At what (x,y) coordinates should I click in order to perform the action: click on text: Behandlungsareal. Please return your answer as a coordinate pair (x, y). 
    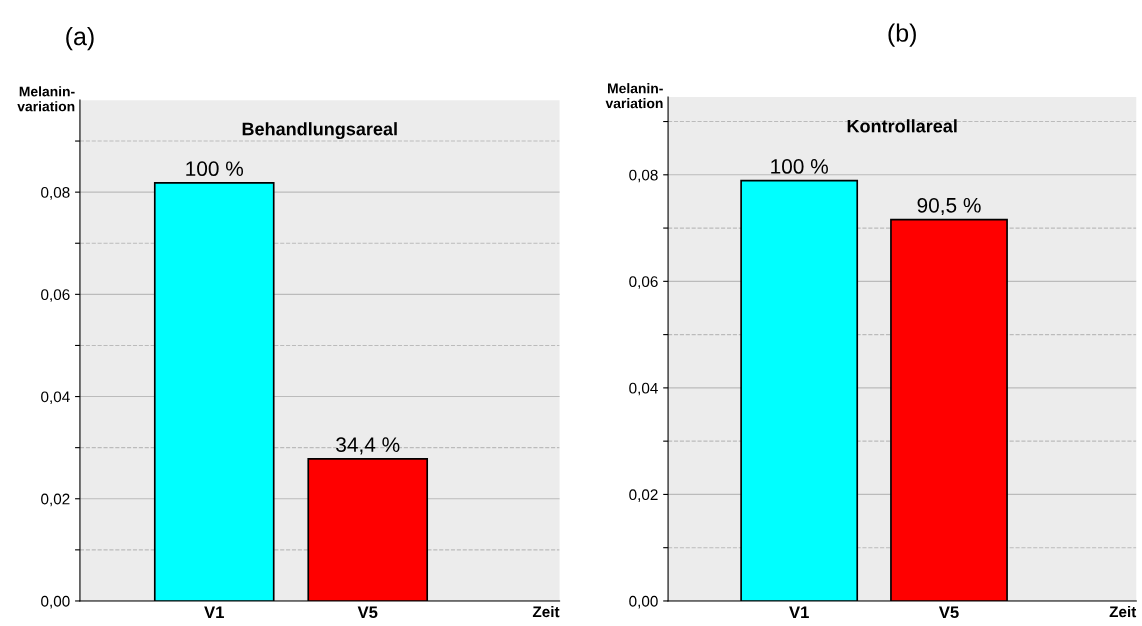
    Looking at the image, I should click on (319, 131).